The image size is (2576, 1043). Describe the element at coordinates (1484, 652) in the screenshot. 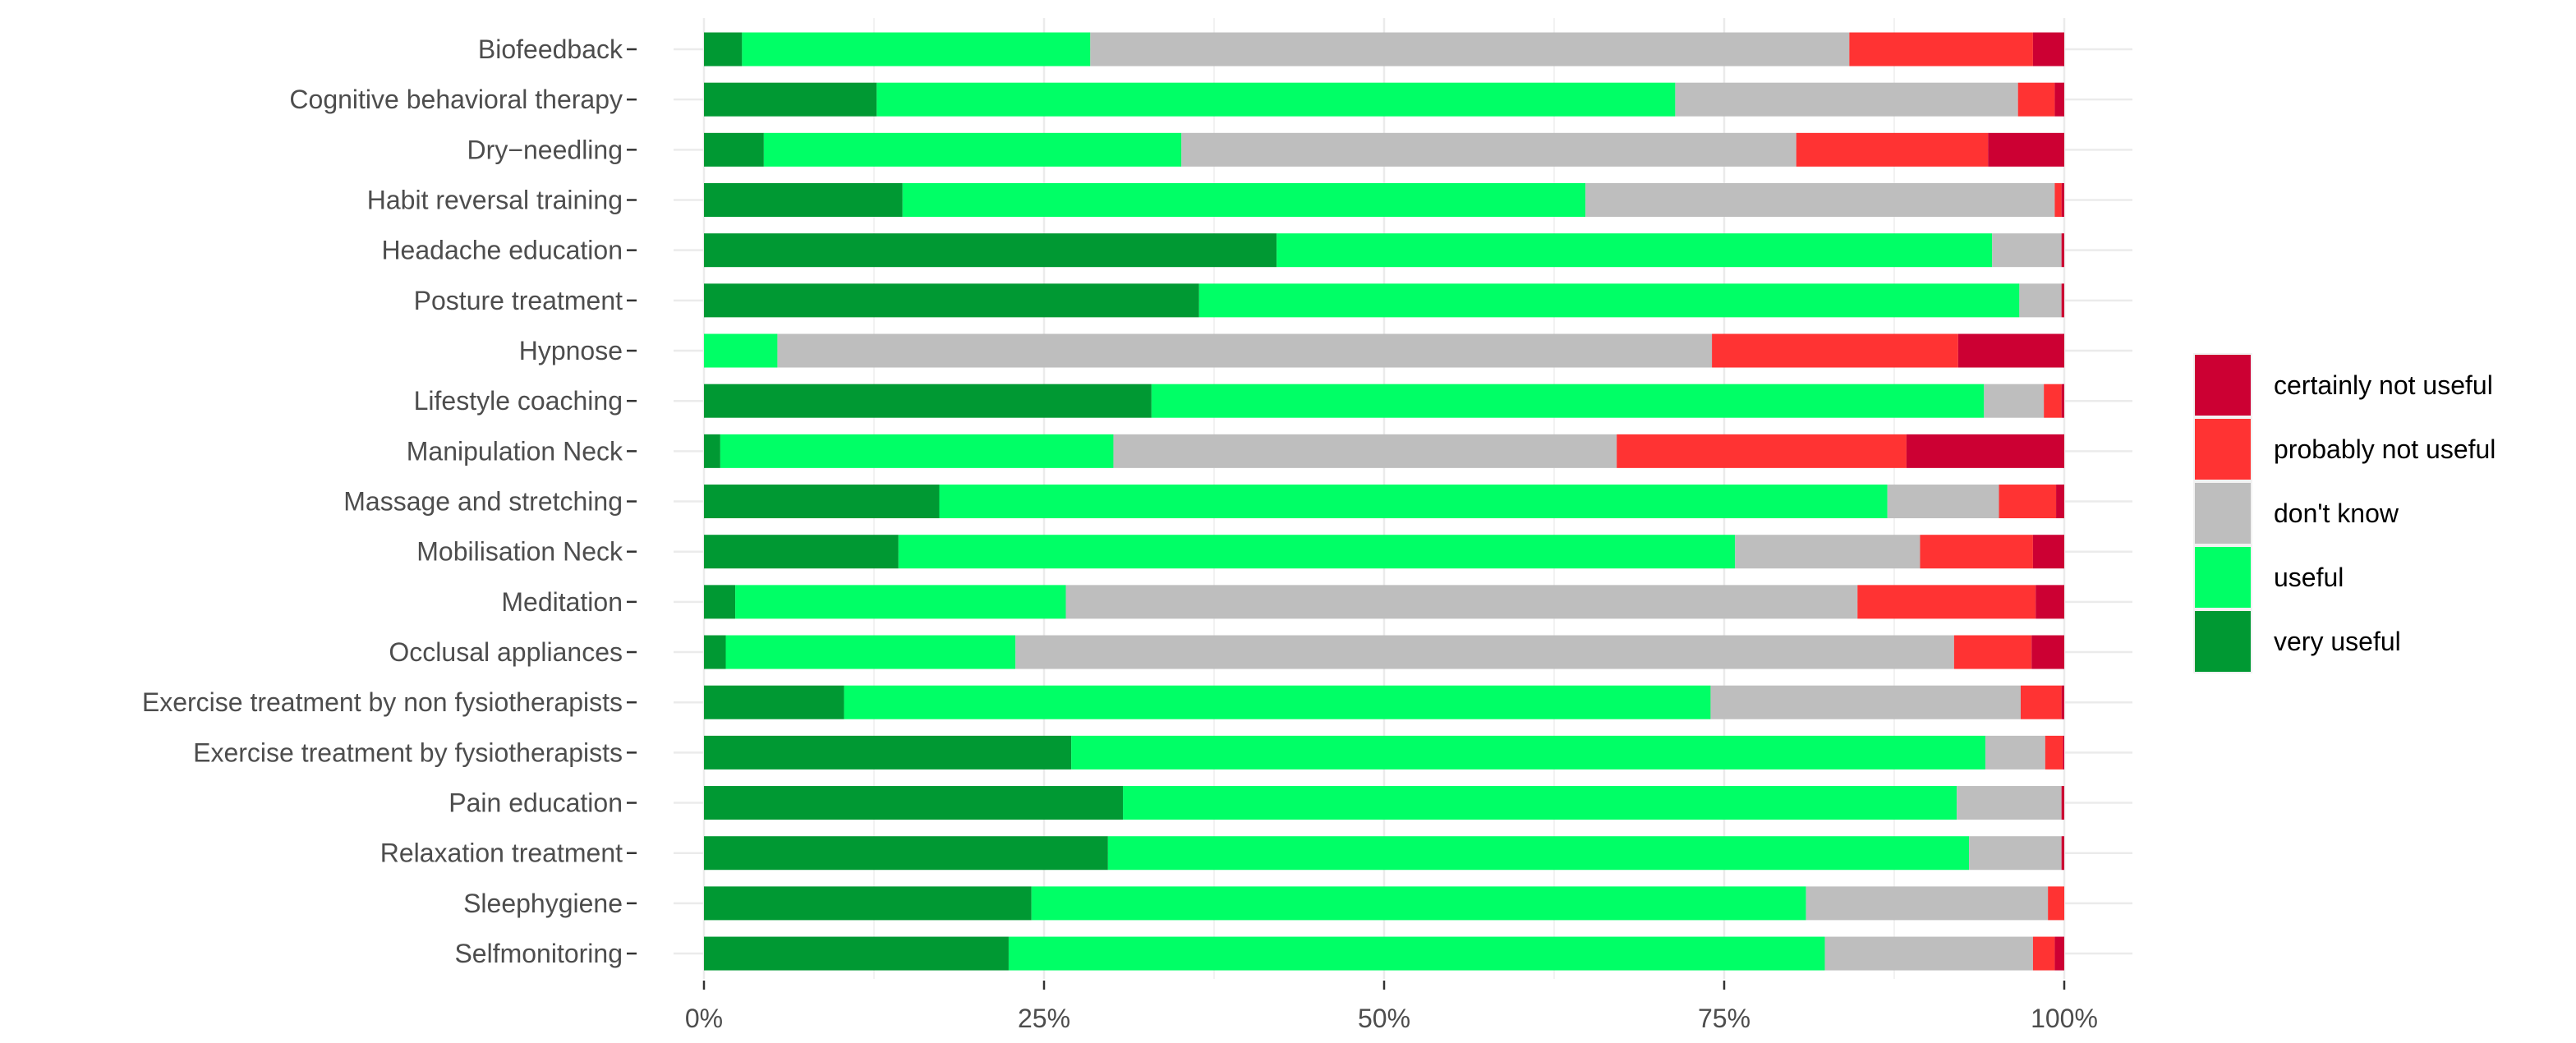

I see `bar-occlusal-appliances-don-t-know` at that location.